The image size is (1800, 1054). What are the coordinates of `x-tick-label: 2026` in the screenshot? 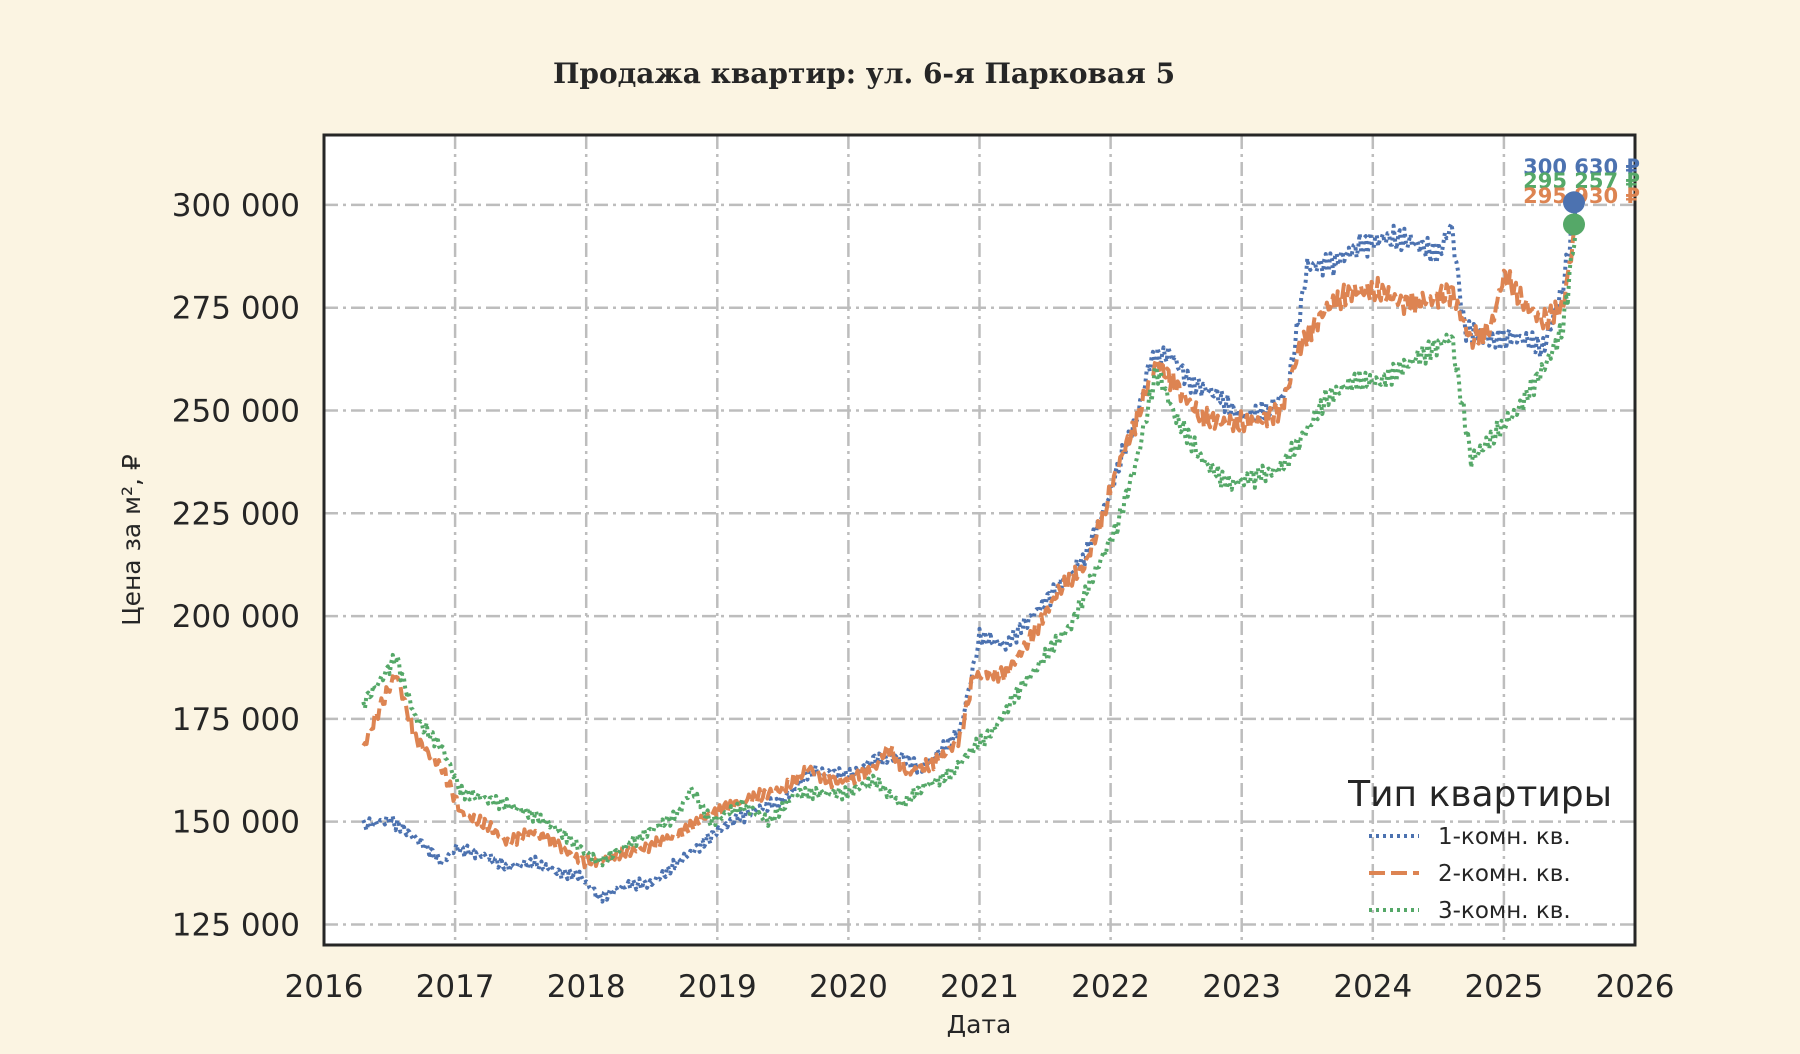 It's located at (1635, 987).